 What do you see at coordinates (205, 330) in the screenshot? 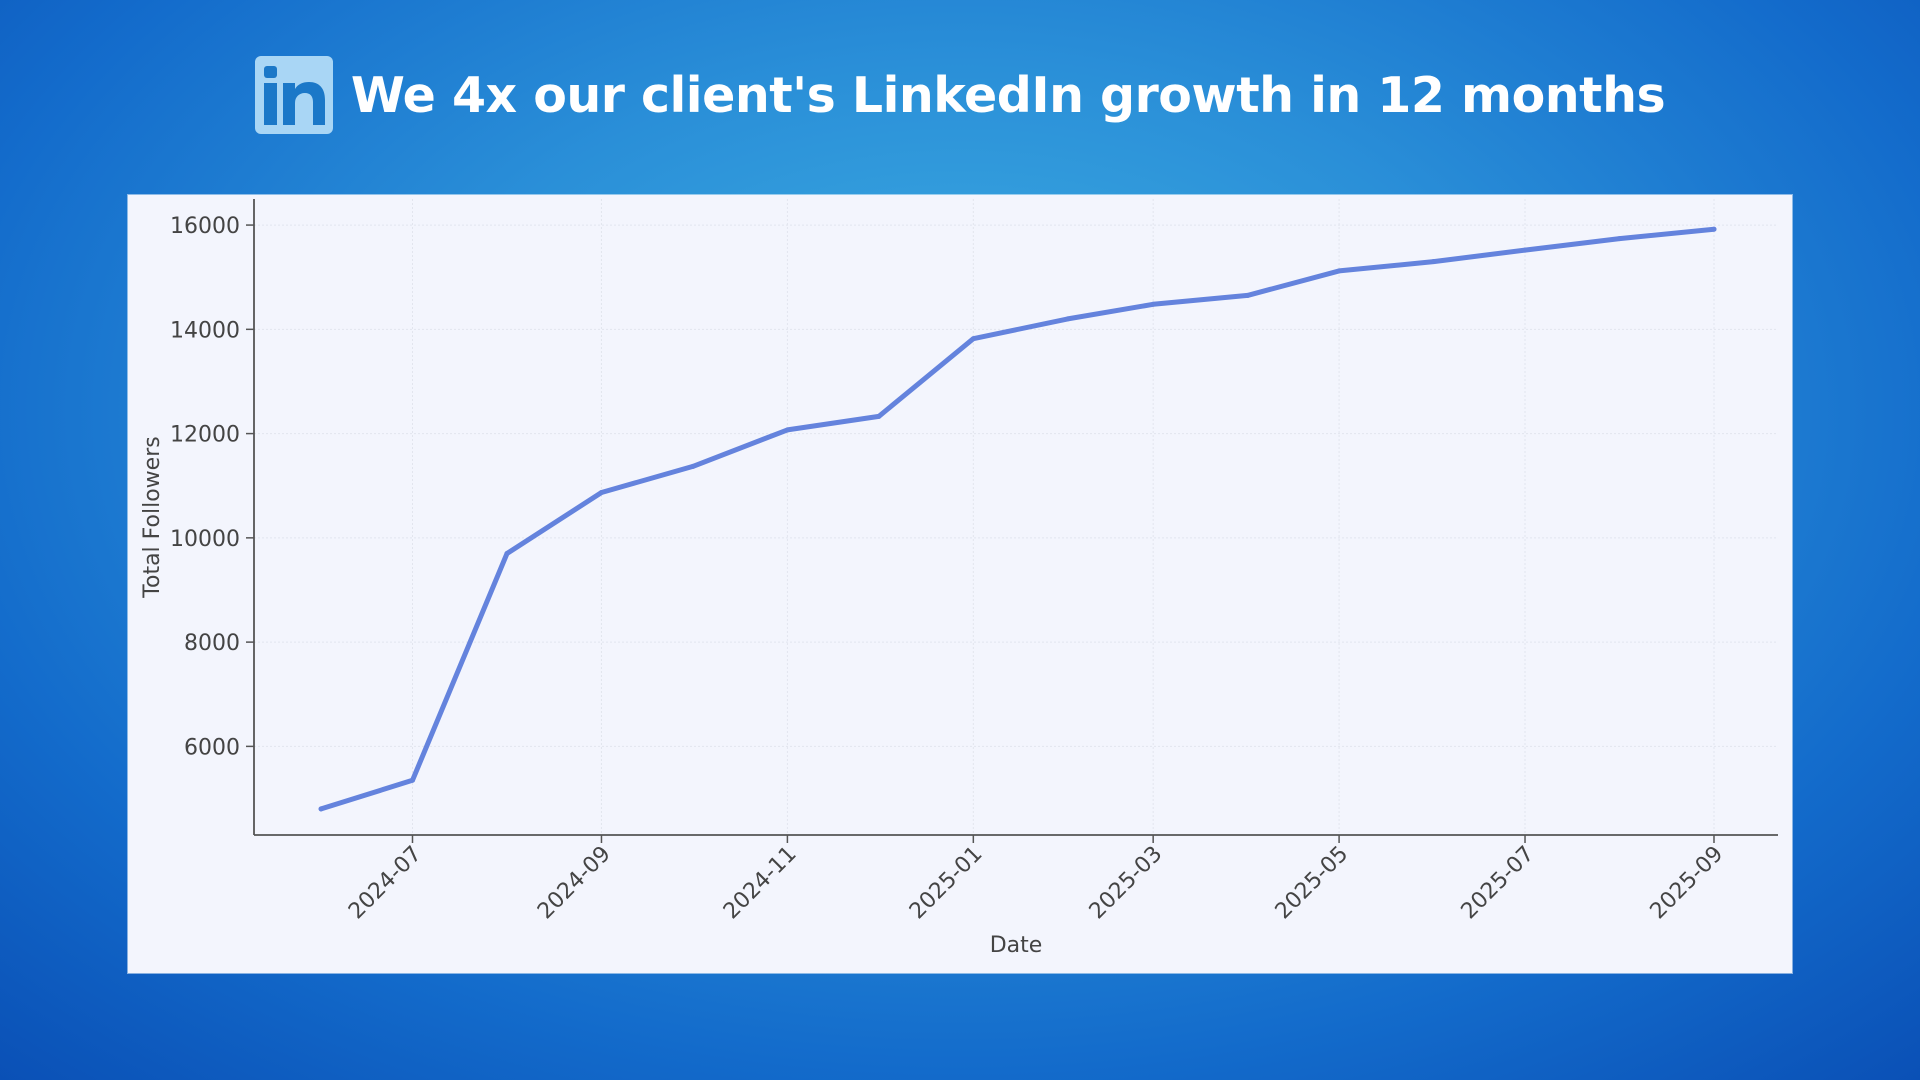
I see `y-tick-label: 14000` at bounding box center [205, 330].